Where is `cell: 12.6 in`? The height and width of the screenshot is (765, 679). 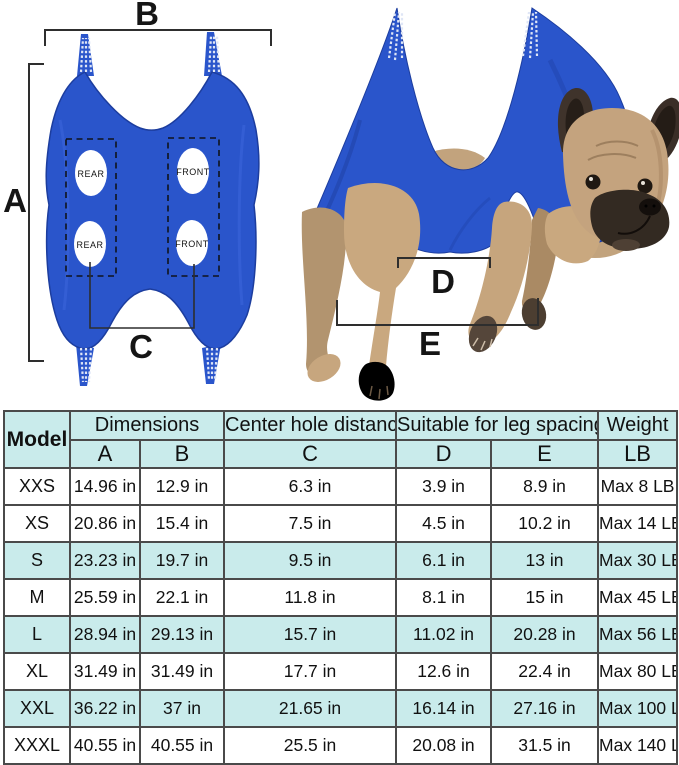
cell: 12.6 in is located at coordinates (444, 671).